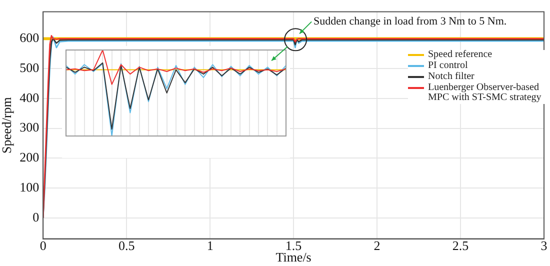 This screenshot has height=266, width=550. I want to click on x-tick-label: 0.5, so click(126, 246).